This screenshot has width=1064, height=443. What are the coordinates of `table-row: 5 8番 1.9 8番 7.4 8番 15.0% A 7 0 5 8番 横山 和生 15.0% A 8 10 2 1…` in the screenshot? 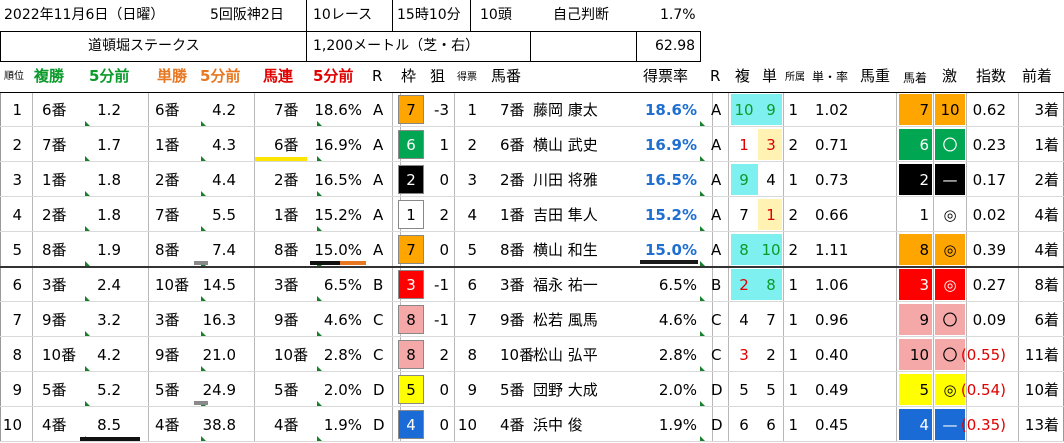 It's located at (532, 250).